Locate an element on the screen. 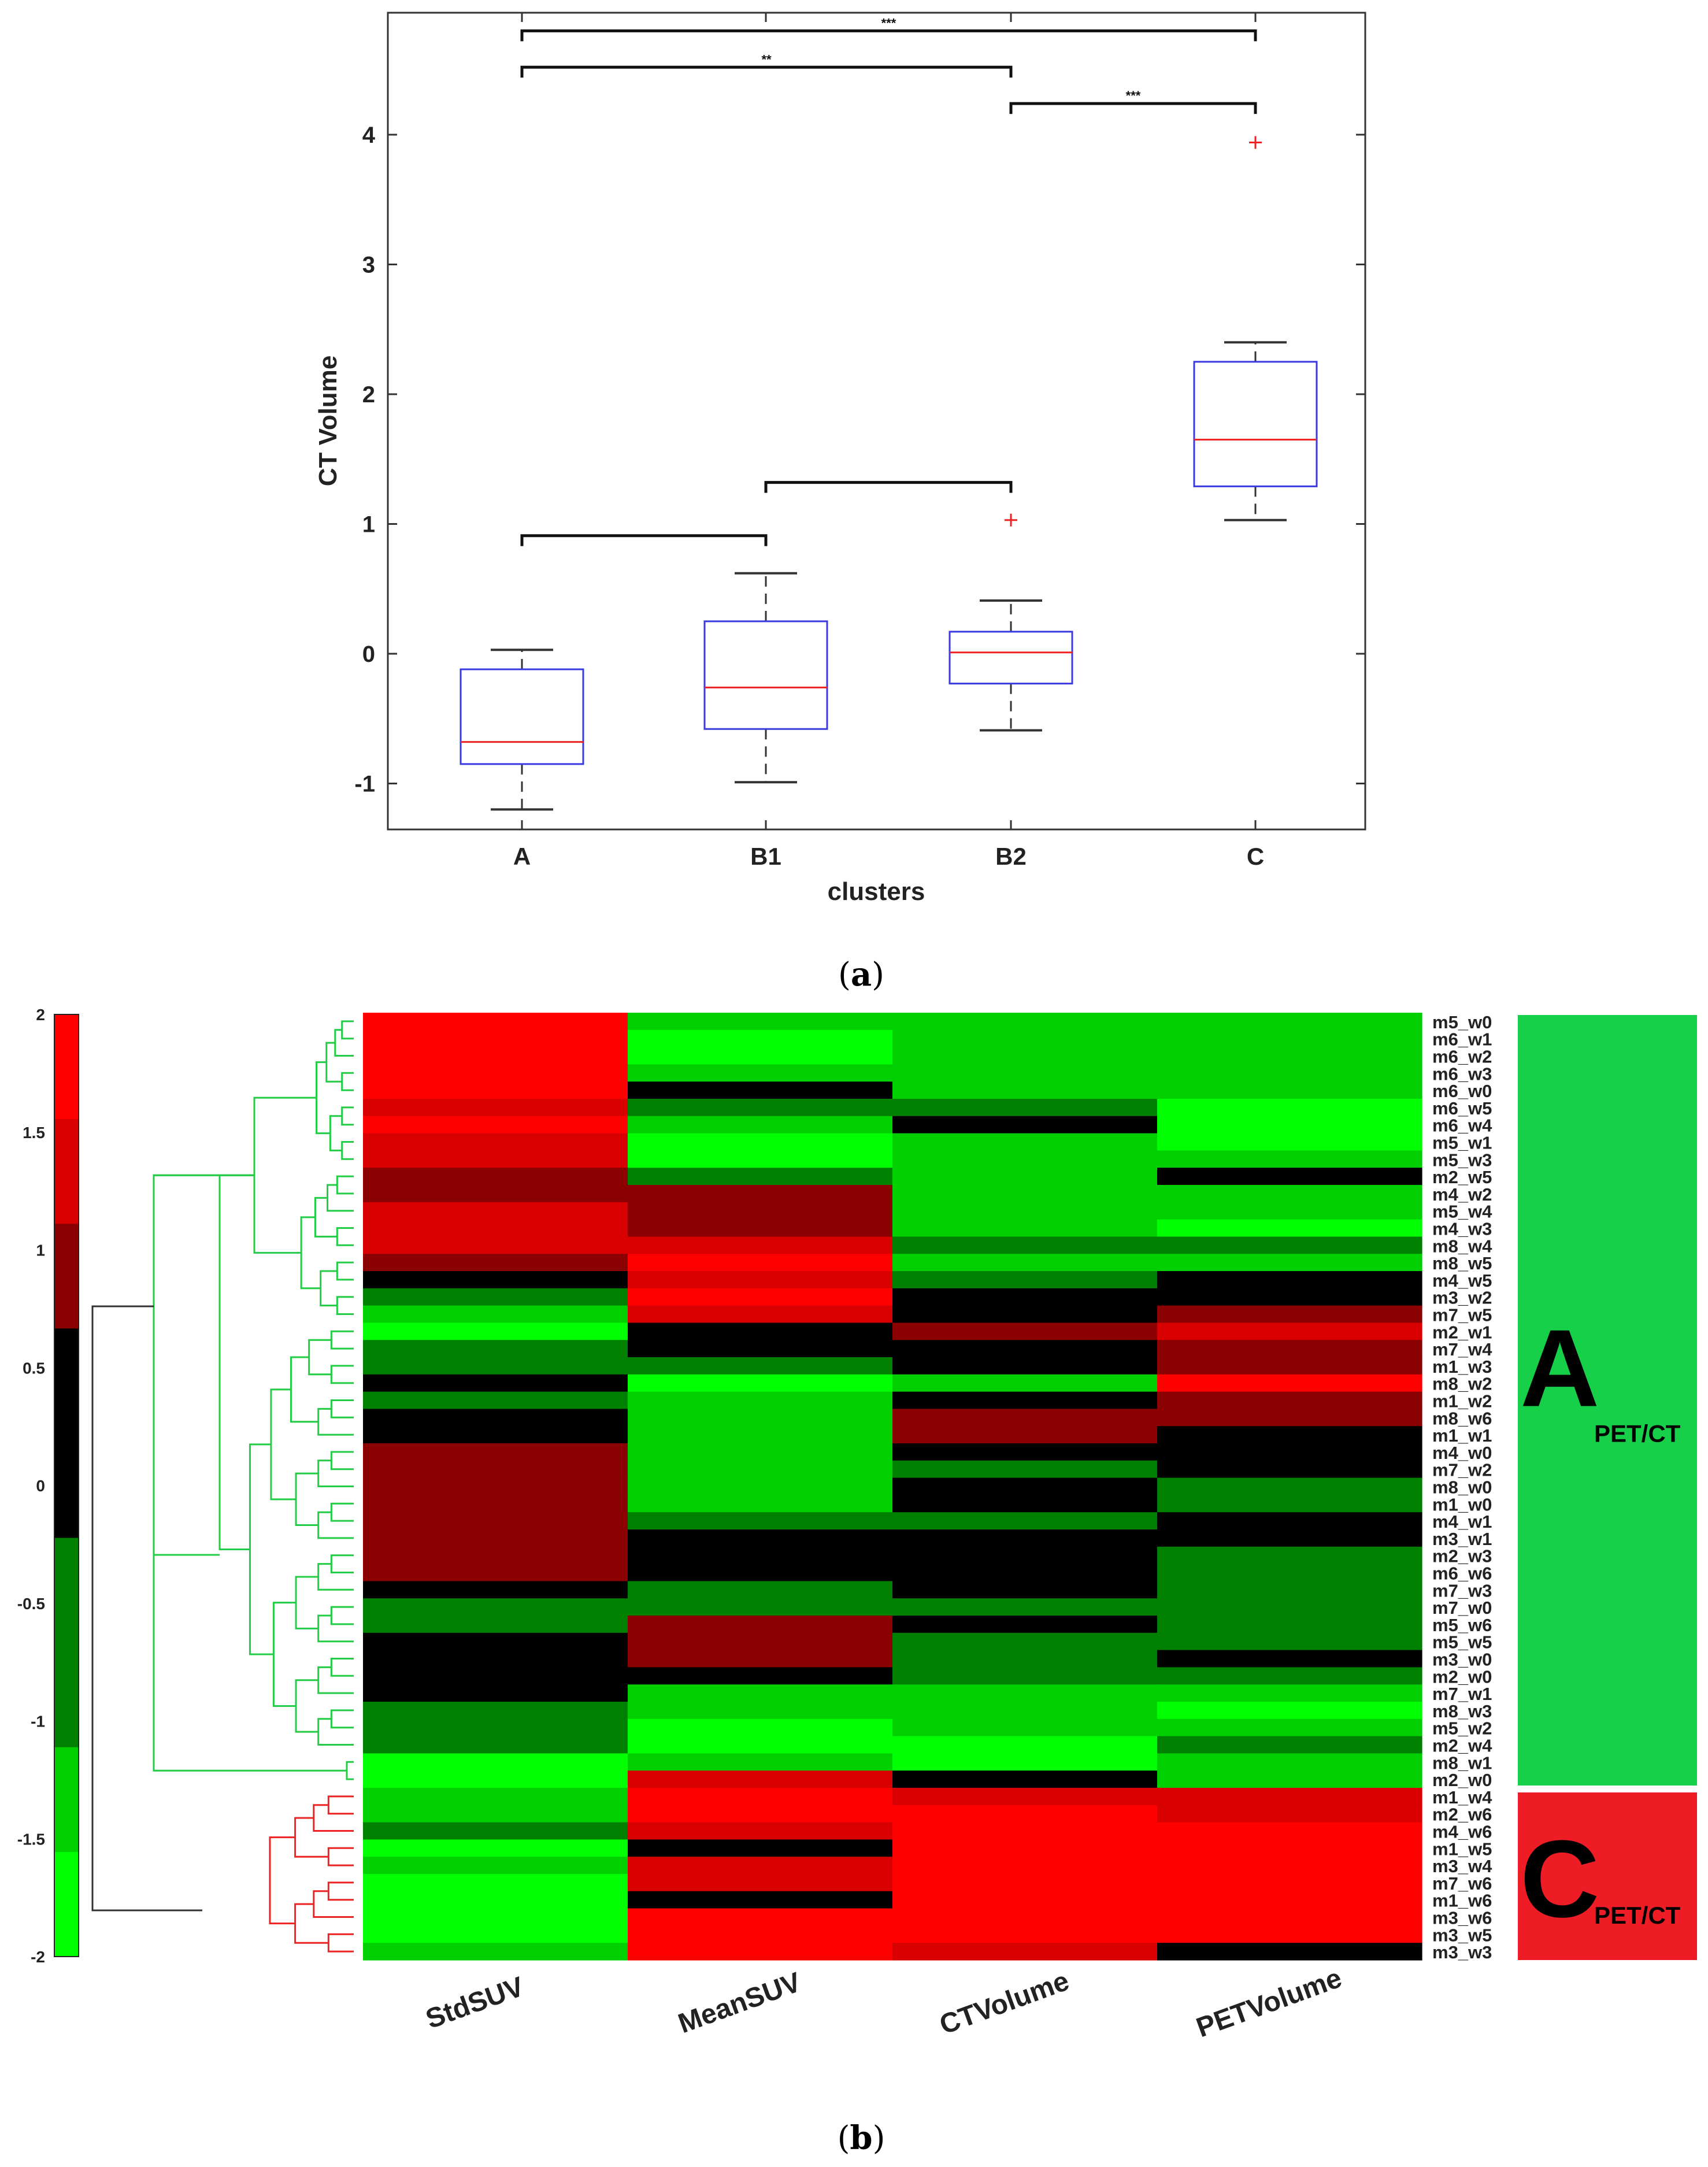 Image resolution: width=1708 pixels, height=2167 pixels. row-label: m2_w4 is located at coordinates (1462, 1746).